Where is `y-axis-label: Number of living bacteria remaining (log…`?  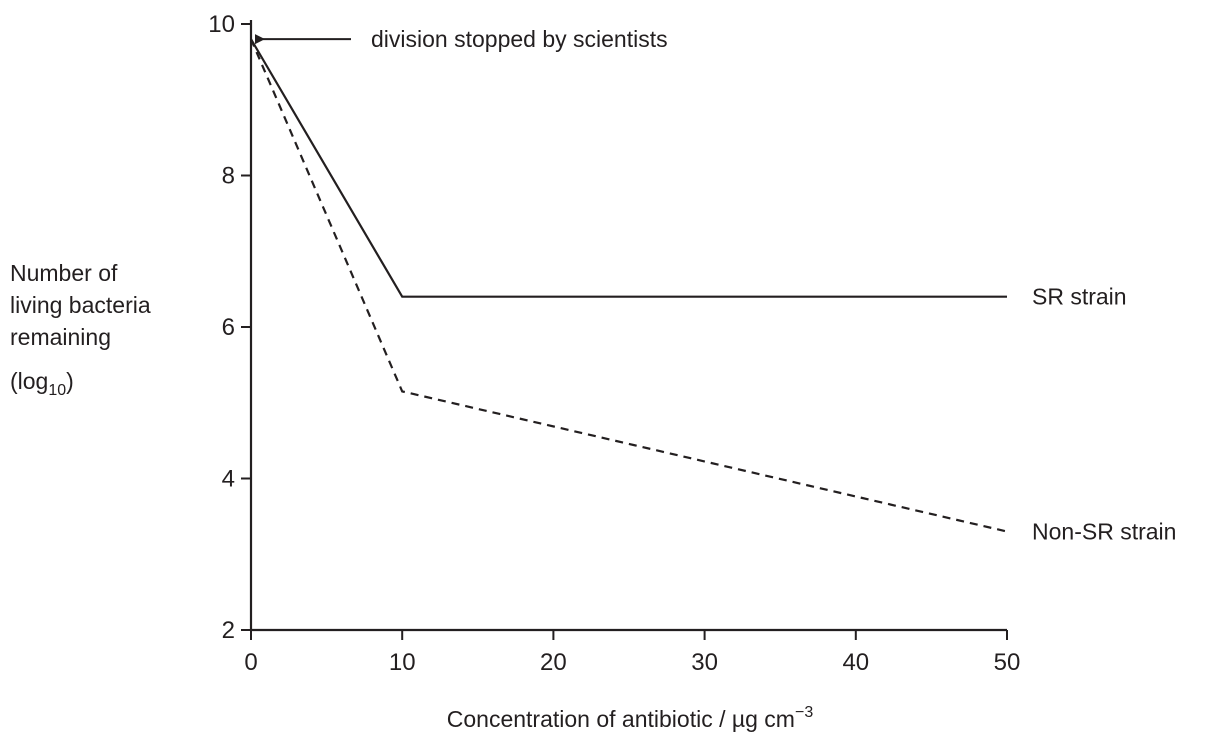
y-axis-label: Number of living bacteria remaining (log… is located at coordinates (80, 329).